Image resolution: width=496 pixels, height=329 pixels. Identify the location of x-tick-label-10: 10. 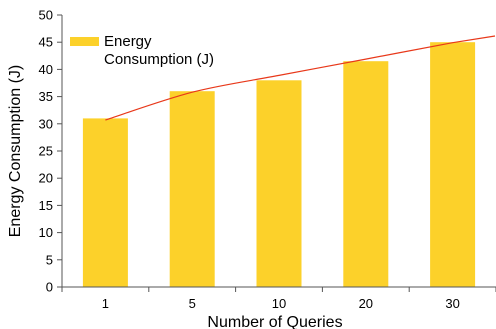
(279, 303).